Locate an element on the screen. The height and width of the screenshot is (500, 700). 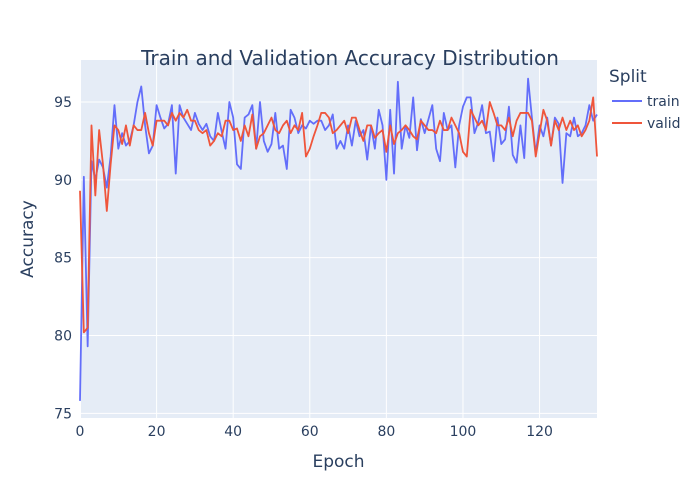
x-tick-label: 80 is located at coordinates (386, 432).